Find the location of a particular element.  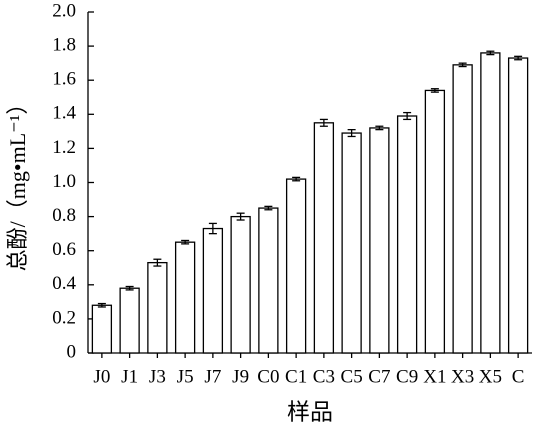

y-tick-label: 0.4 is located at coordinates (64, 283).